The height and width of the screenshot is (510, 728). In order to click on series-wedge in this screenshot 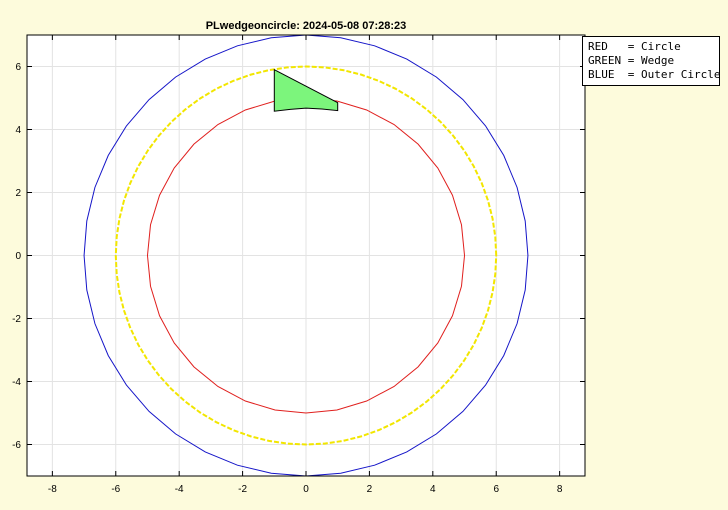, I will do `click(306, 90)`.